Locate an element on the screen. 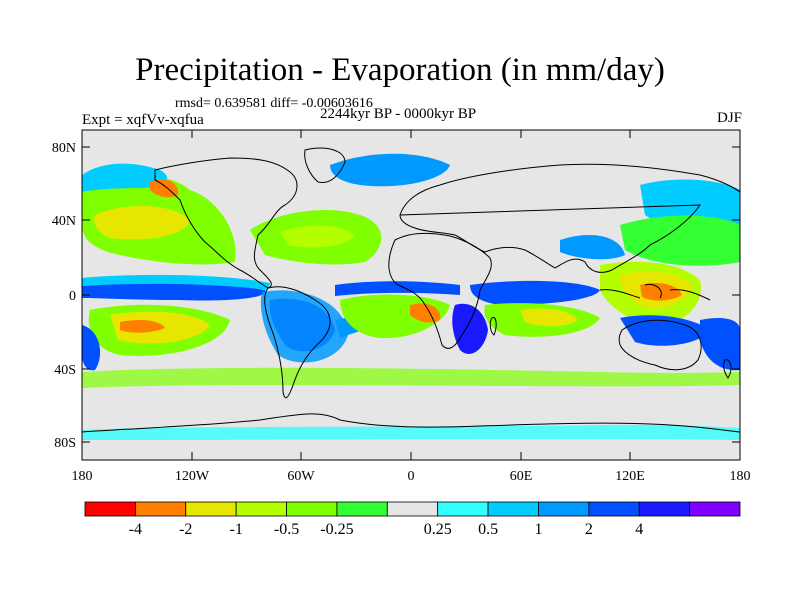 The width and height of the screenshot is (800, 600). lon-label-120e: 120E is located at coordinates (630, 476).